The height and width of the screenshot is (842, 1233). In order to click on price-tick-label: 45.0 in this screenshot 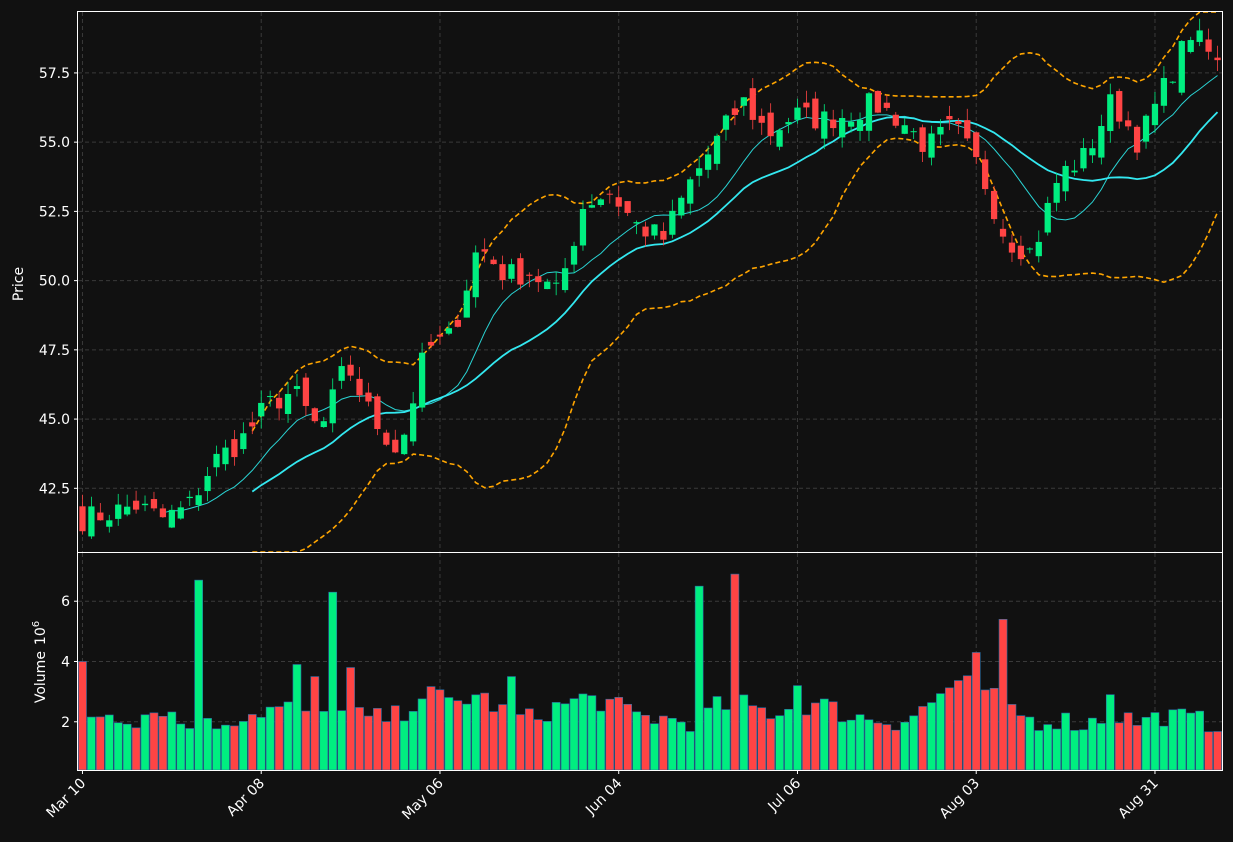, I will do `click(54, 420)`.